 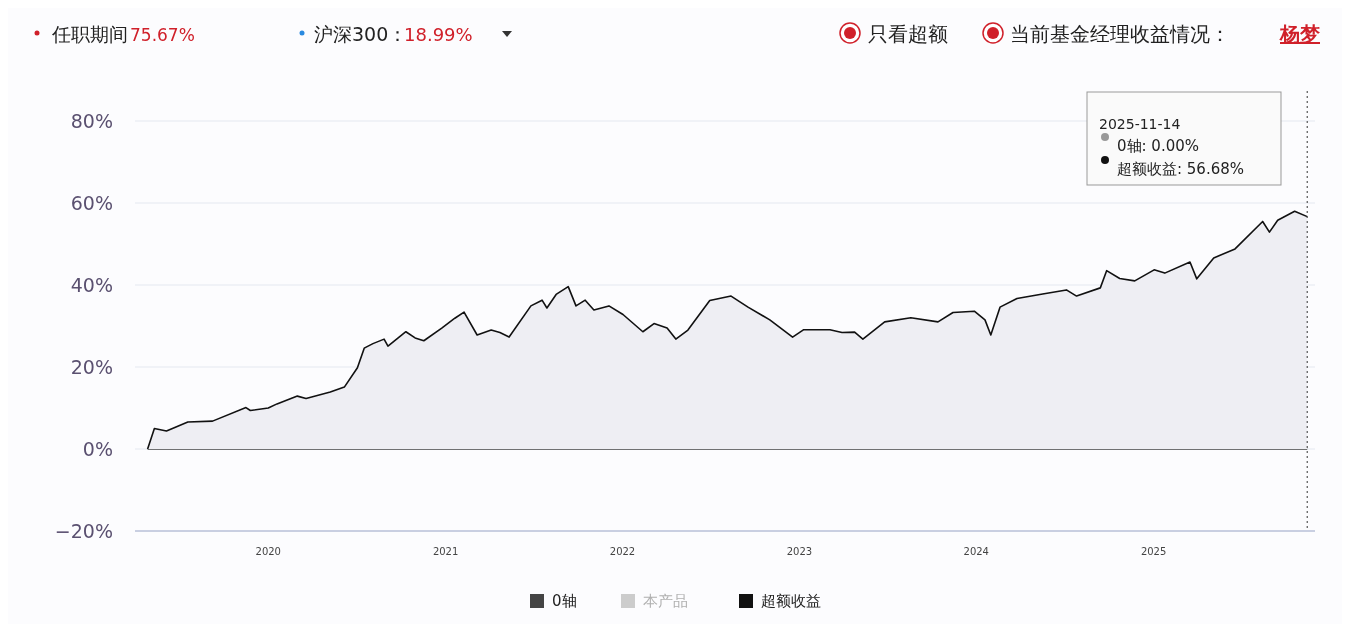 I want to click on x-tick-label: 2020, so click(x=268, y=551).